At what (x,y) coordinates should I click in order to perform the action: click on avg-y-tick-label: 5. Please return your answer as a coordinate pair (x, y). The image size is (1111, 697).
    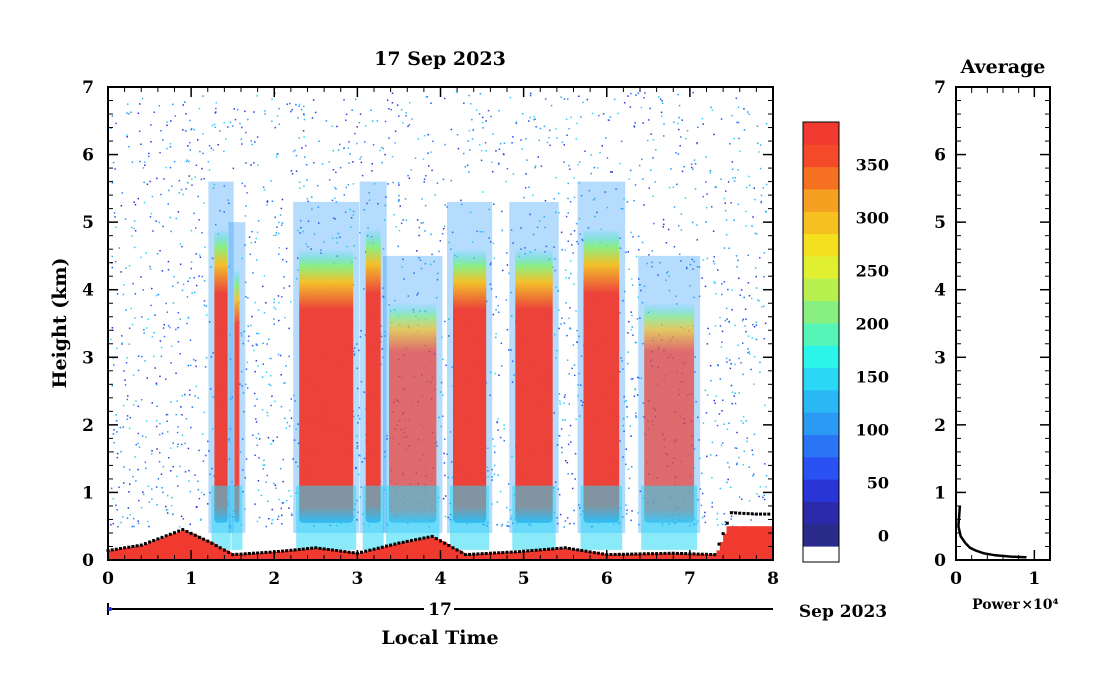
    Looking at the image, I should click on (940, 223).